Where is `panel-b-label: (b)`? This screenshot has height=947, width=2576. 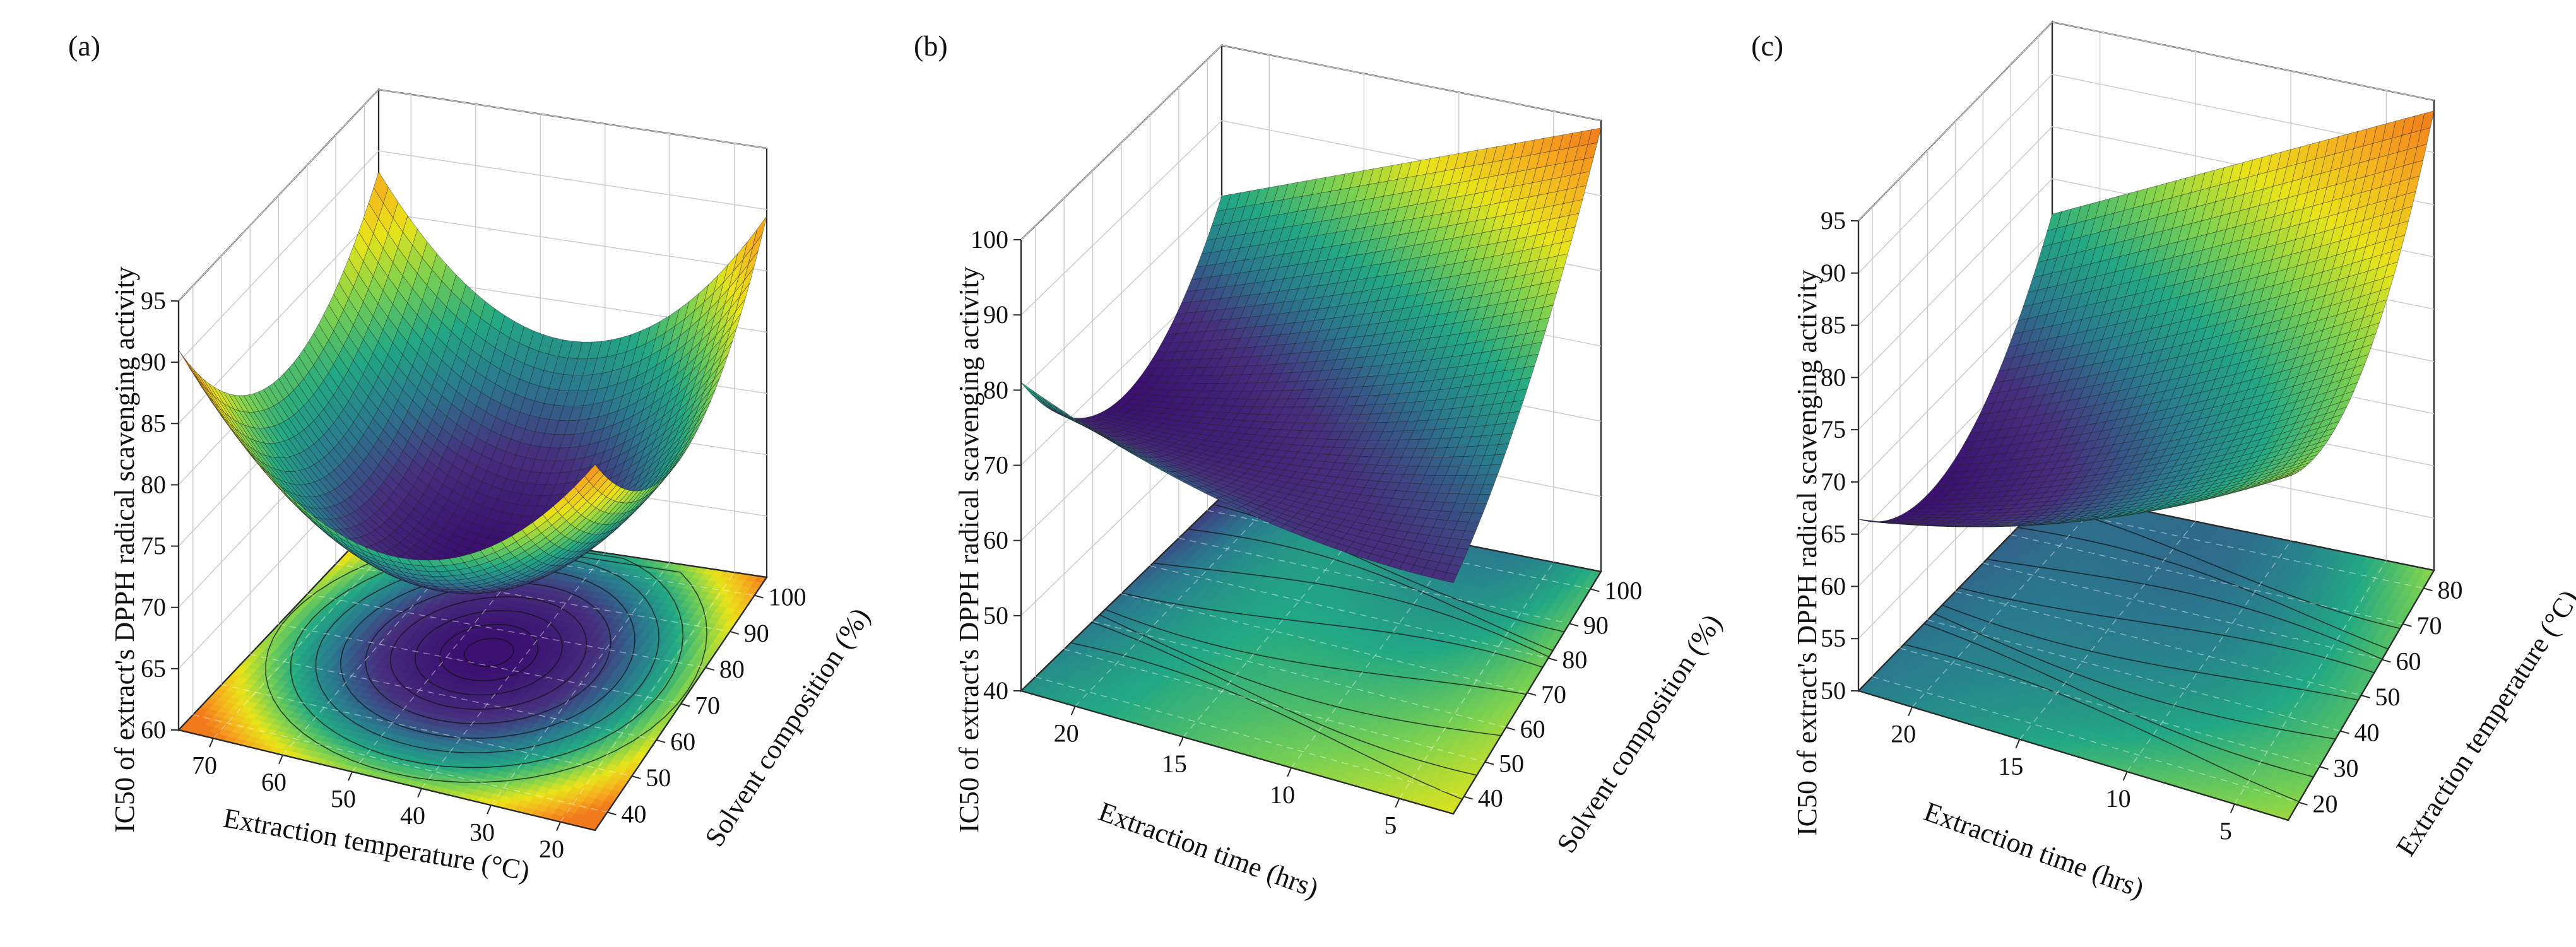 panel-b-label: (b) is located at coordinates (931, 46).